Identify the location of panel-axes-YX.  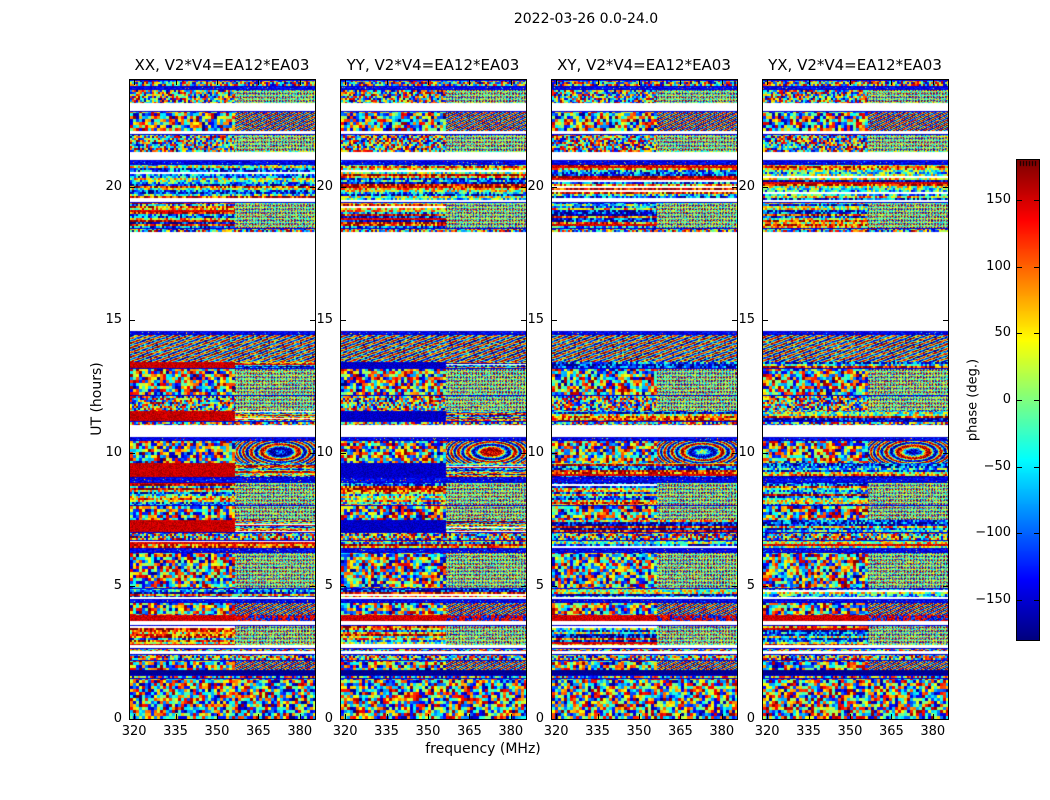
(855, 399).